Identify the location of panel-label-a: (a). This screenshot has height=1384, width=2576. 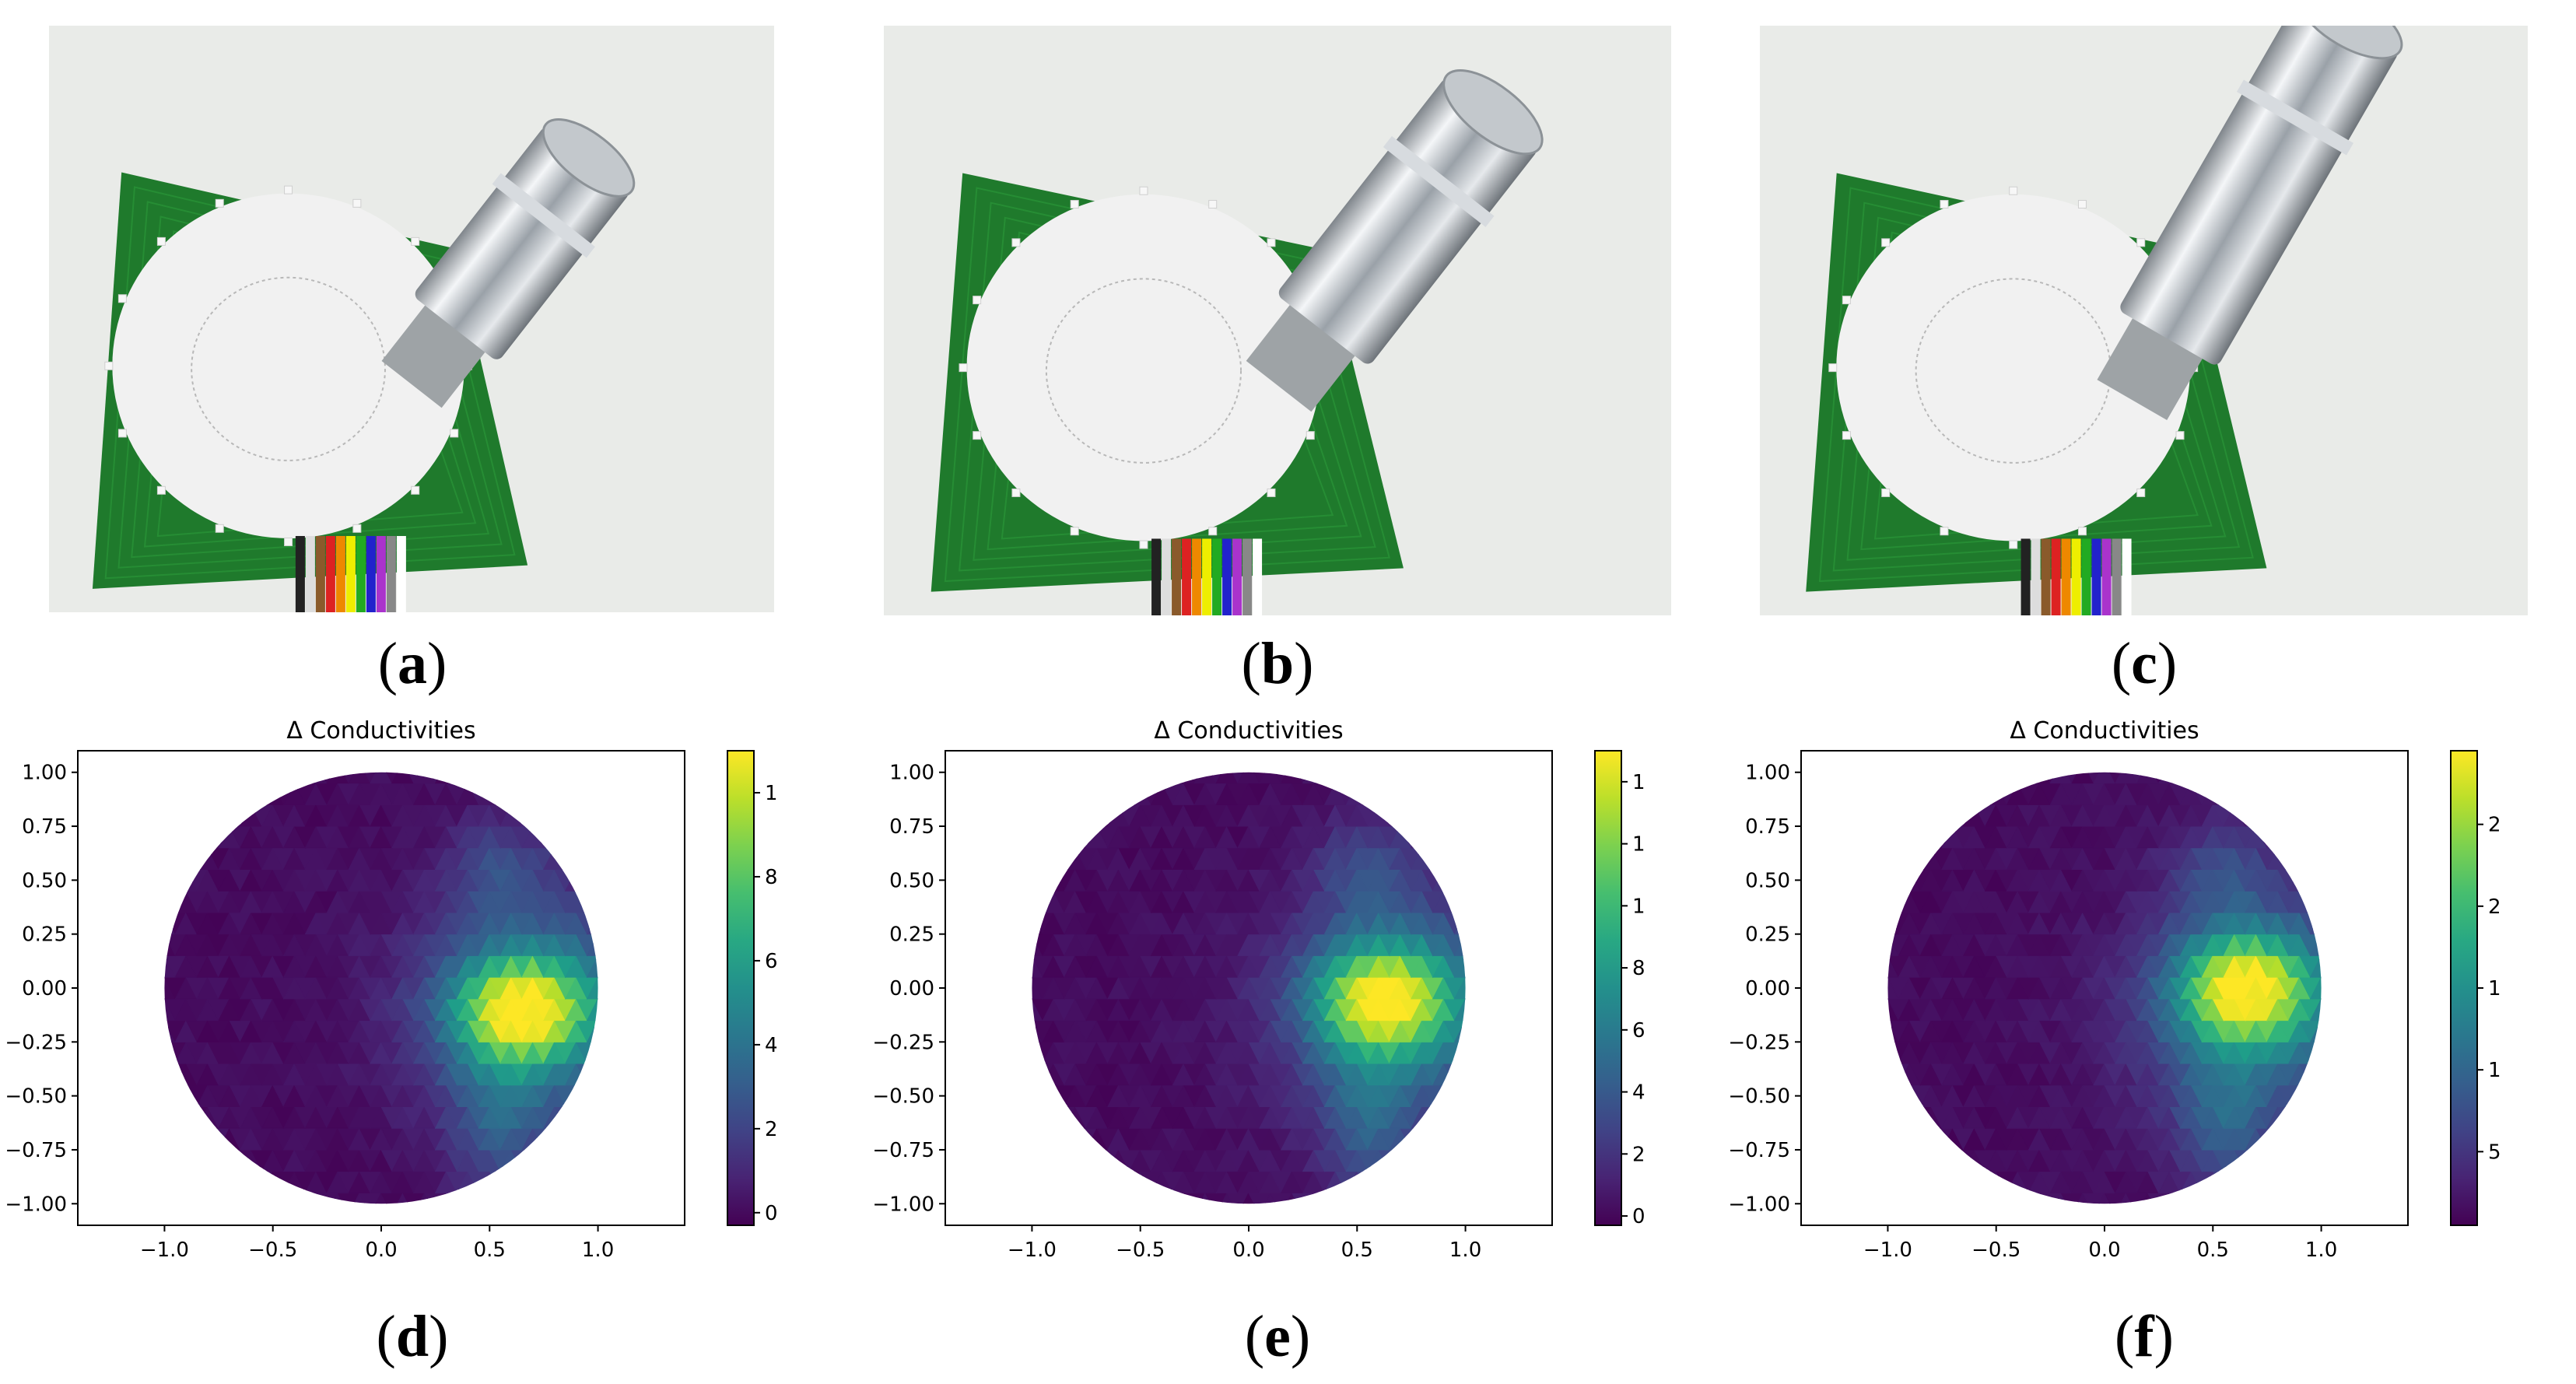
(412, 663).